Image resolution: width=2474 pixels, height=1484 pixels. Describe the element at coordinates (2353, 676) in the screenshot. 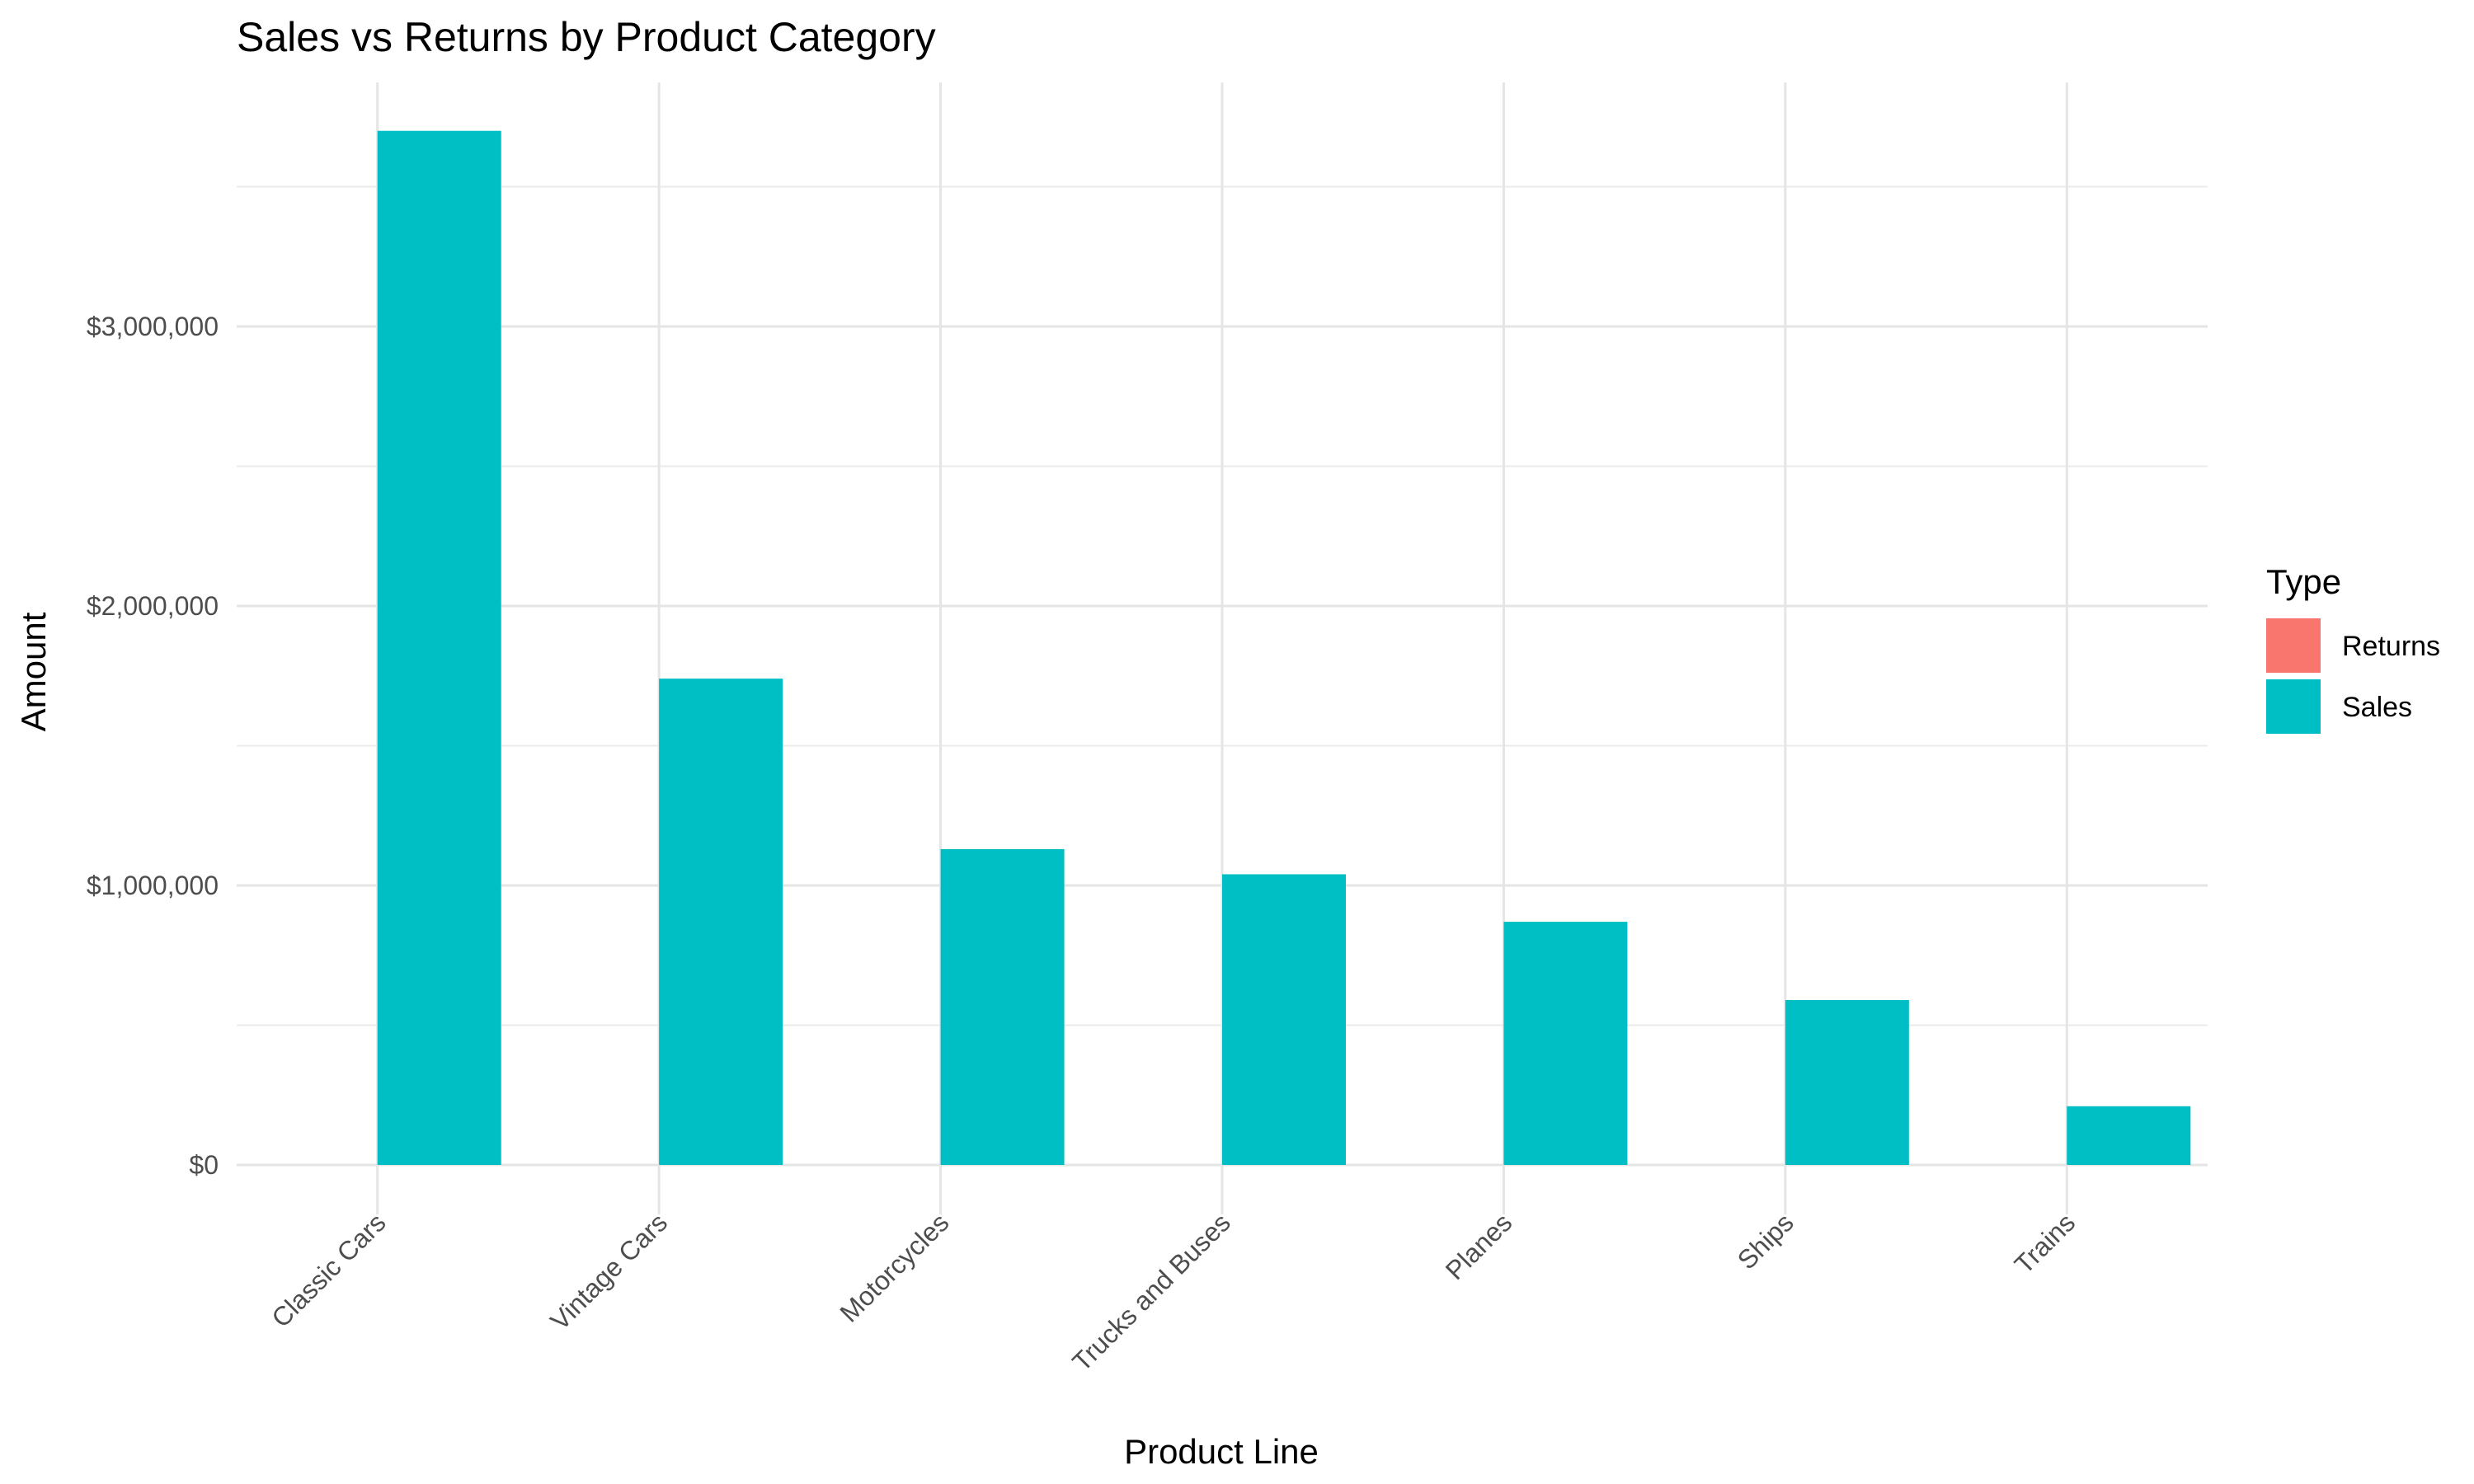

I see `legend-items: Returns Sales` at that location.